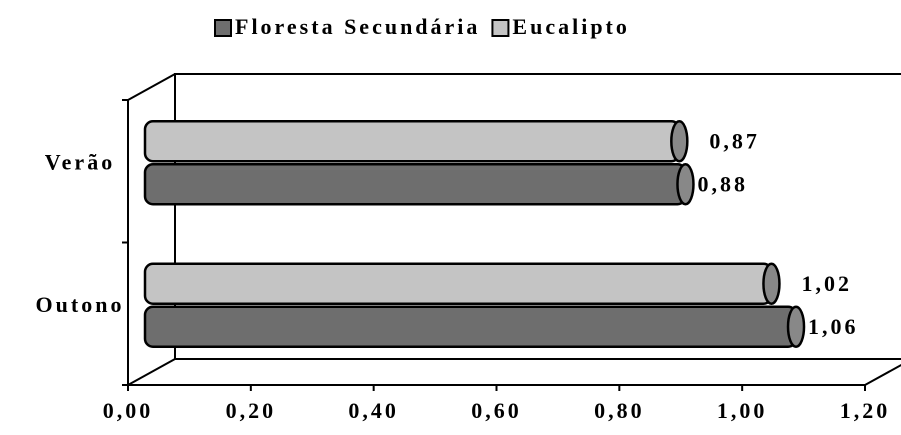 The image size is (901, 435). I want to click on legend-label: Eucalipto, so click(570, 26).